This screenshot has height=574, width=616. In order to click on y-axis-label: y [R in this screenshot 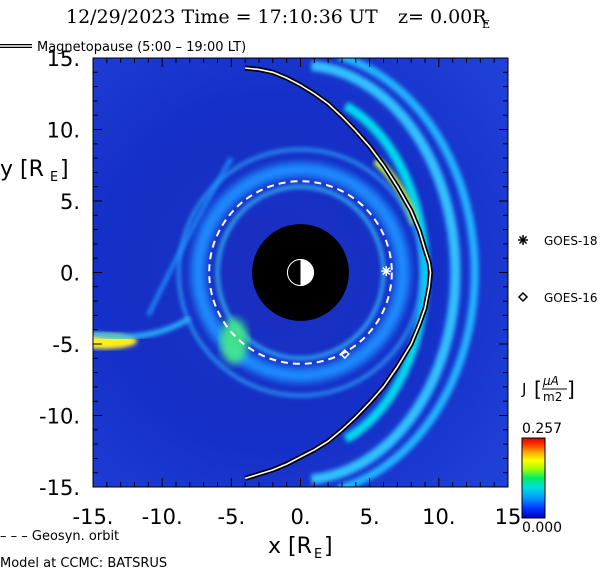, I will do `click(22, 169)`.